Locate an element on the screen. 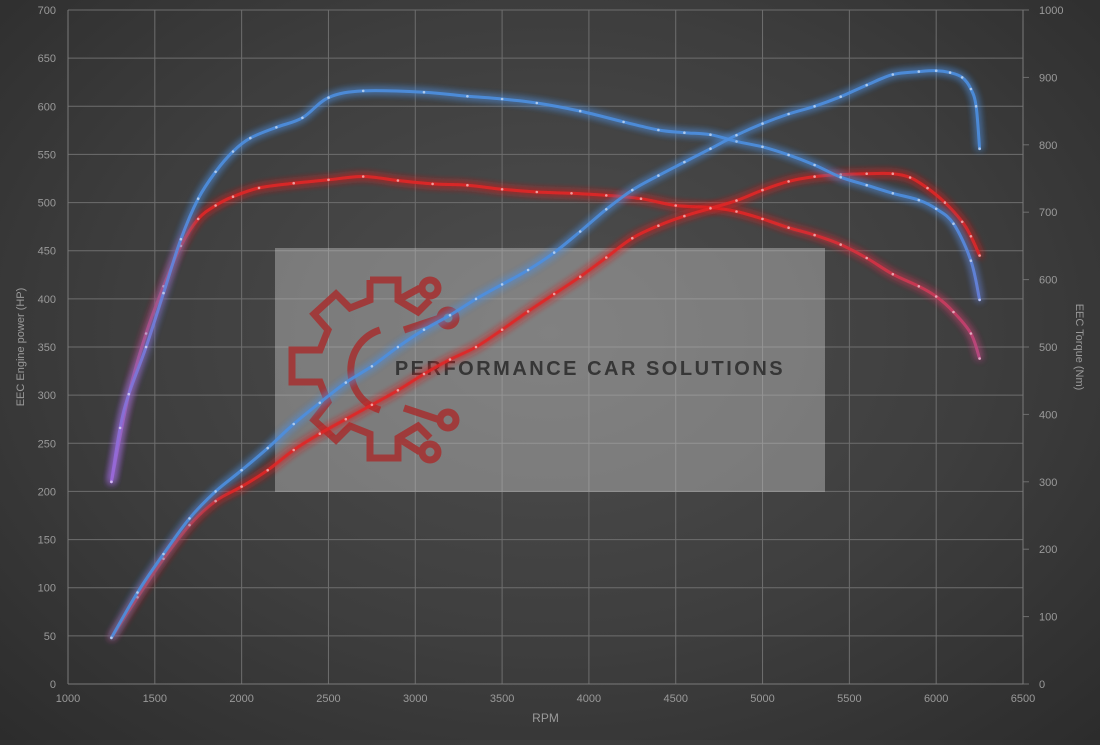 The height and width of the screenshot is (745, 1100). y-left-tick-label: 300 is located at coordinates (47, 396).